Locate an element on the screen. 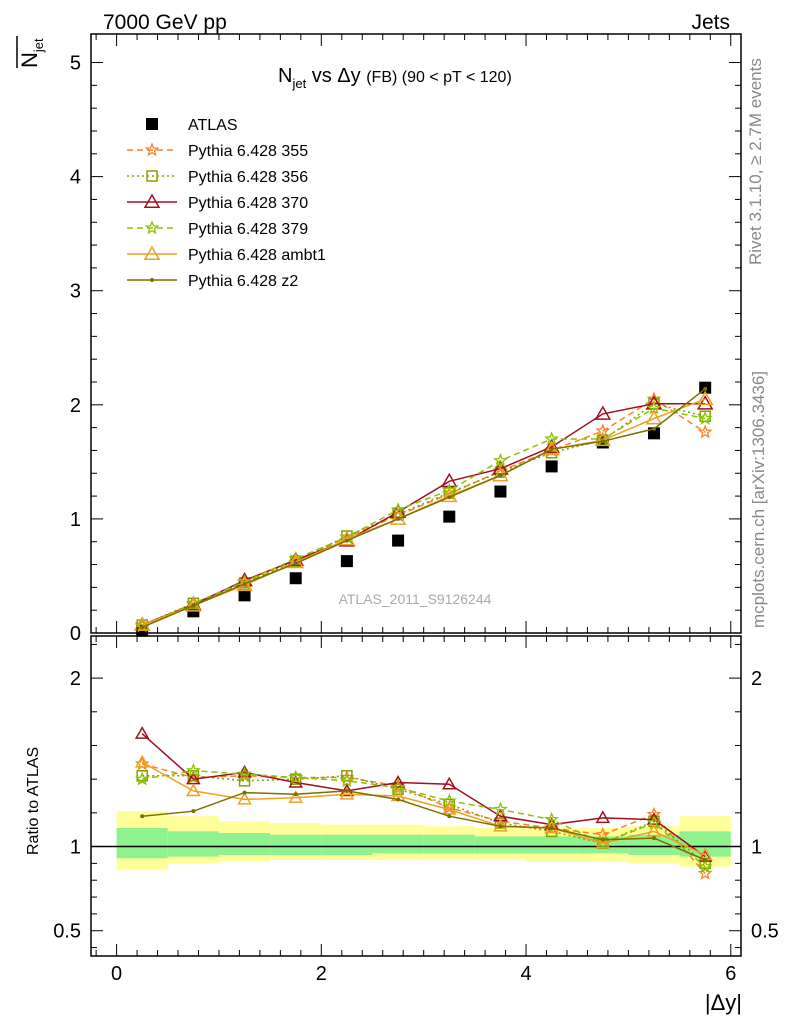  x-tick-label: 0 is located at coordinates (116, 974).